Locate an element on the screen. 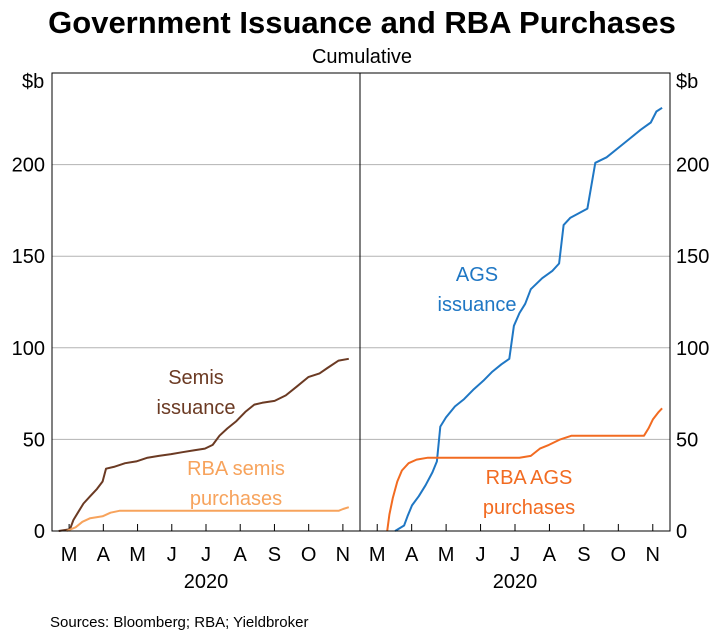 The width and height of the screenshot is (724, 642). x-year-left: 2020 is located at coordinates (206, 582).